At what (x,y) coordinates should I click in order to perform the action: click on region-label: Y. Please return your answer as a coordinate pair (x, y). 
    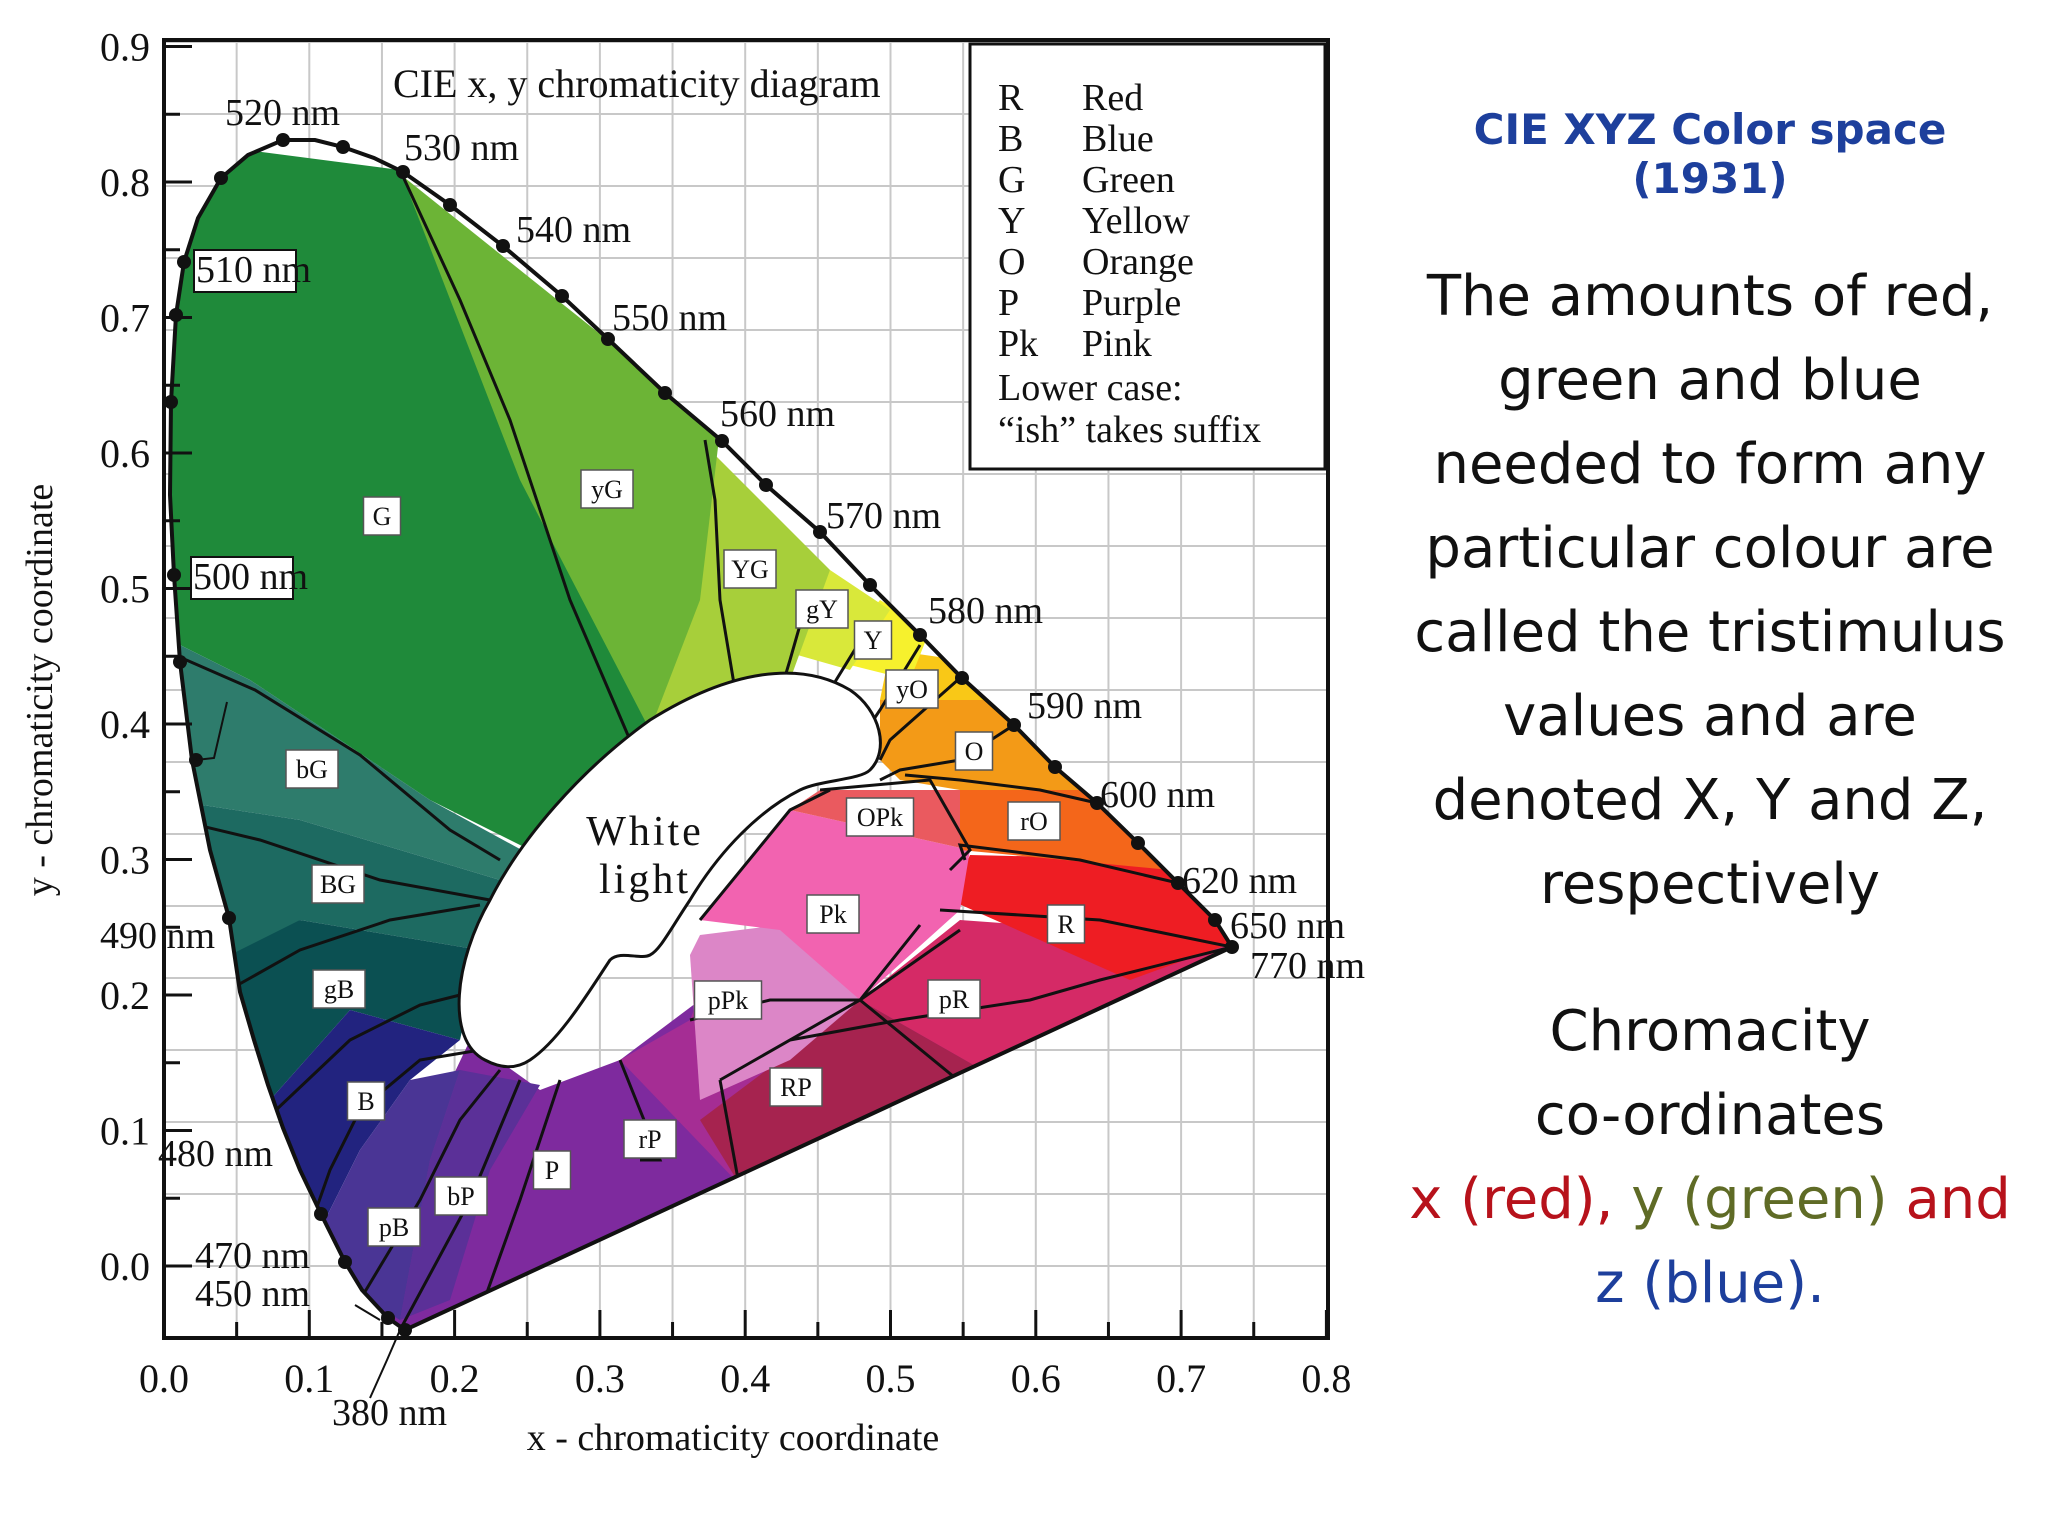
    Looking at the image, I should click on (873, 640).